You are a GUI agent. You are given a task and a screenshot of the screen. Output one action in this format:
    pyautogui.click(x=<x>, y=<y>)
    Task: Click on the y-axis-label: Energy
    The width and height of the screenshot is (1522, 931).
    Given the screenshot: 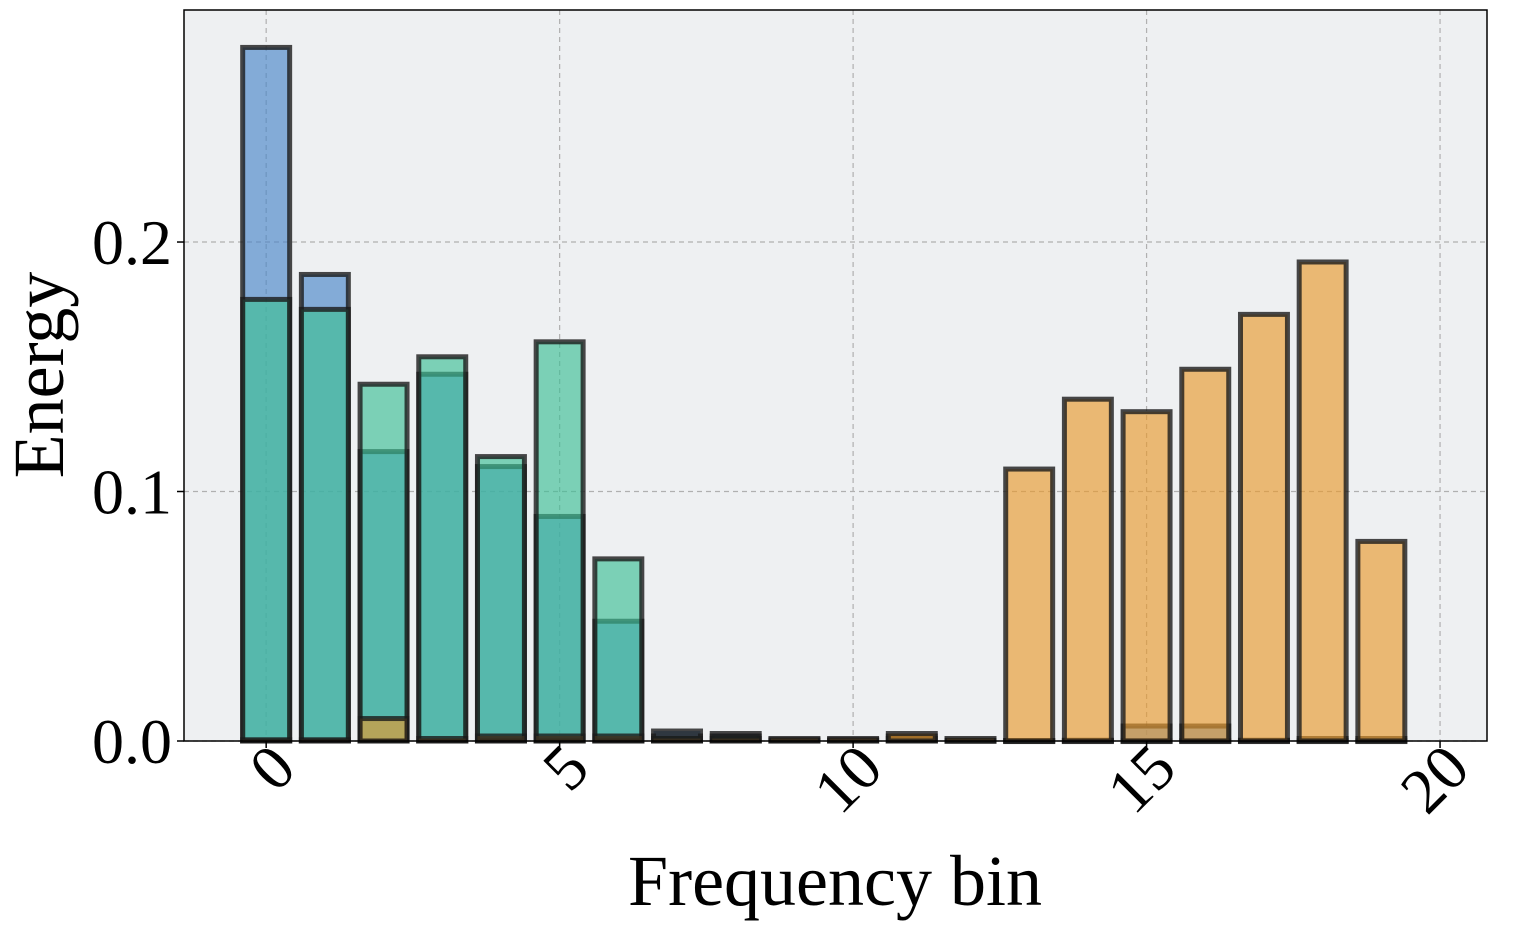 What is the action you would take?
    pyautogui.click(x=39, y=375)
    